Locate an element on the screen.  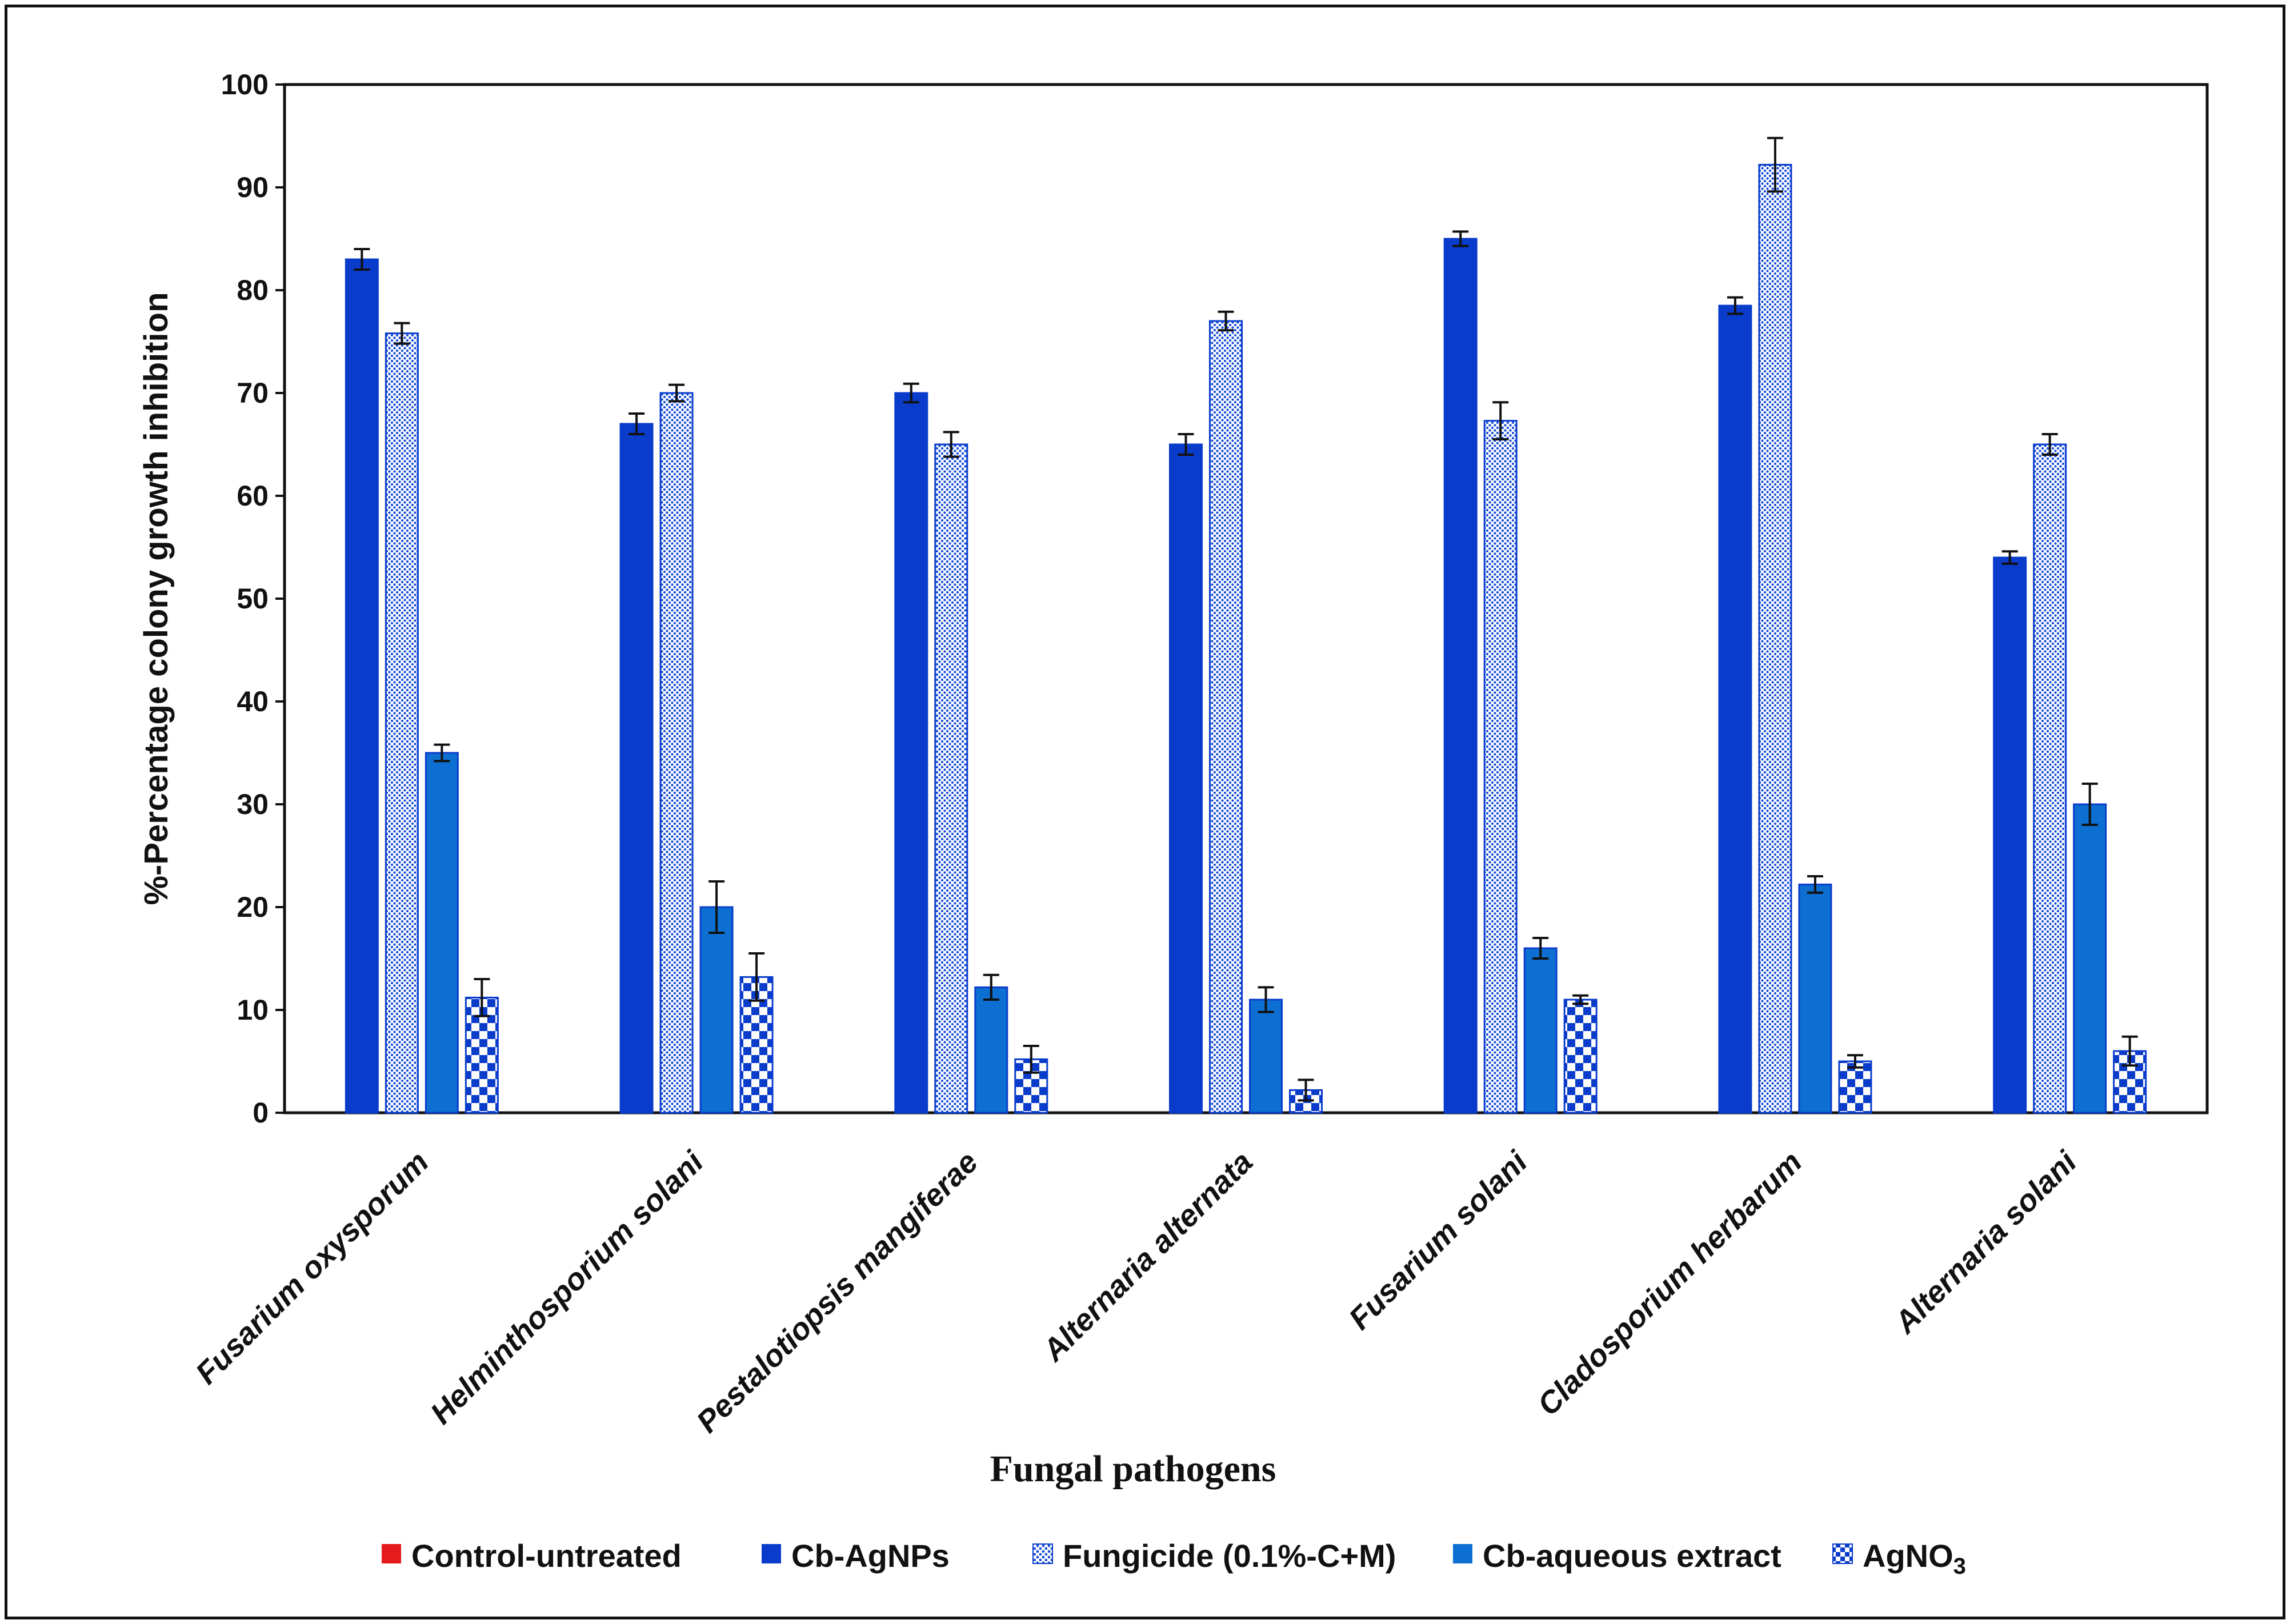
y-tick-label: 50 is located at coordinates (253, 599).